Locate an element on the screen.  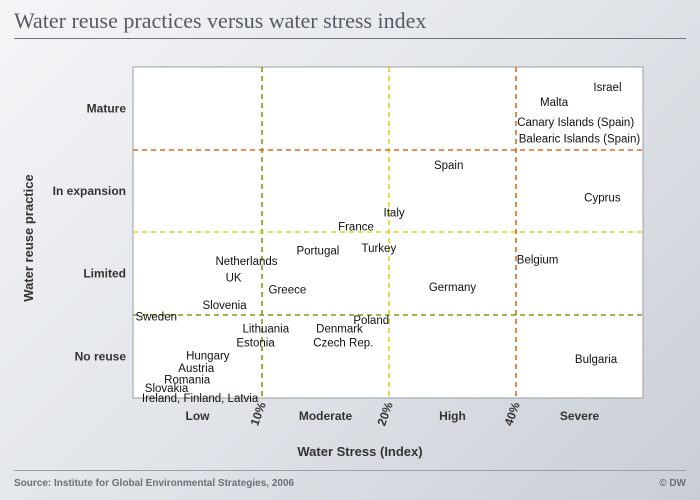
y-category-label: No reuse is located at coordinates (101, 357).